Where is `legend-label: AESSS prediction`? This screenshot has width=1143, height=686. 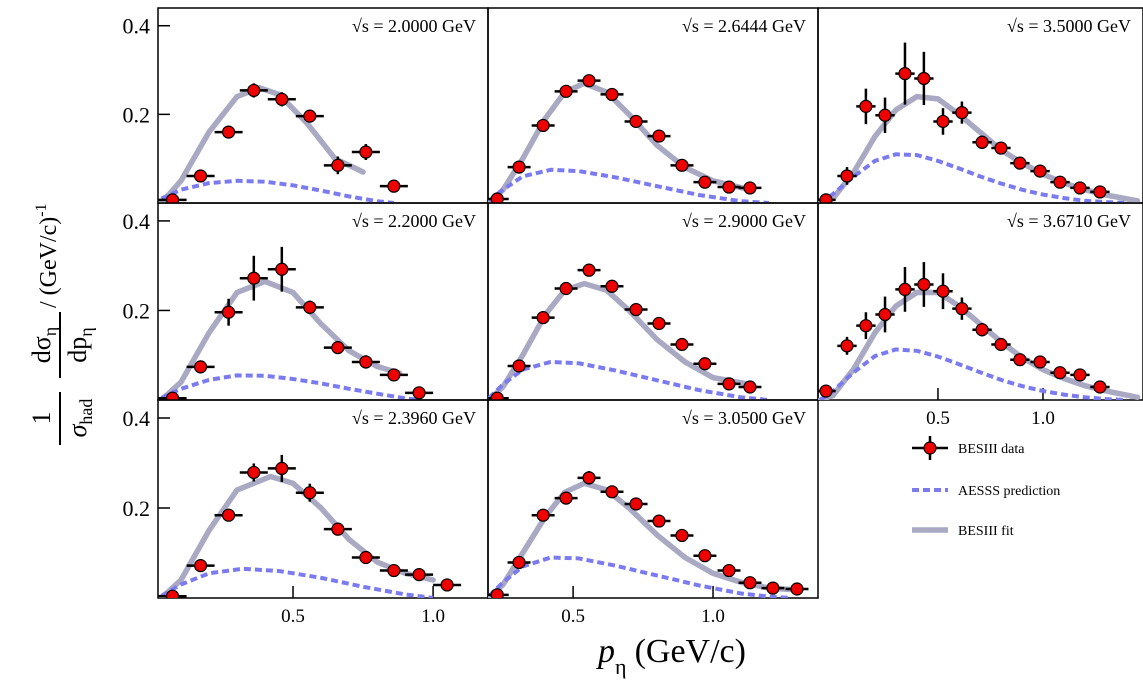 legend-label: AESSS prediction is located at coordinates (1009, 491).